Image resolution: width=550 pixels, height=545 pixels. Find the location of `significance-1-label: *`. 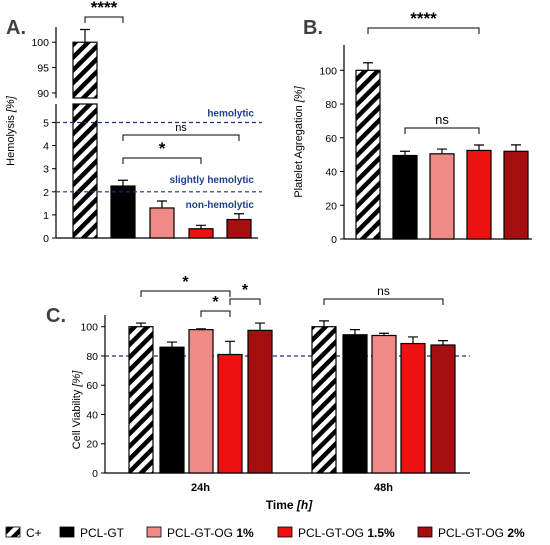

significance-1-label: * is located at coordinates (215, 302).